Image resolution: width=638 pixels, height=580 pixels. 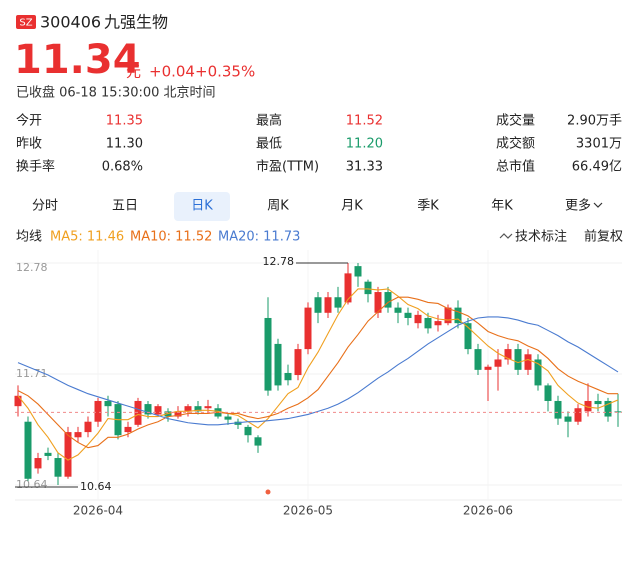 I want to click on price: 11.34, so click(x=77, y=60).